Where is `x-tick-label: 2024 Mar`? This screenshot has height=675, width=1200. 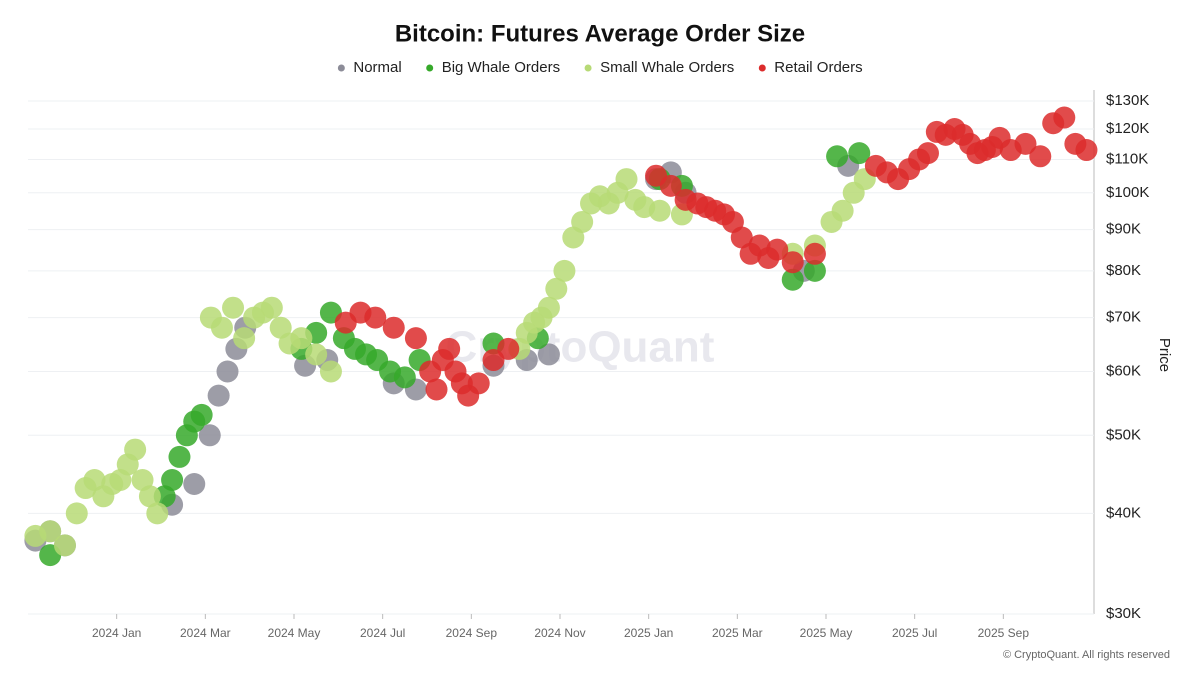 x-tick-label: 2024 Mar is located at coordinates (205, 633).